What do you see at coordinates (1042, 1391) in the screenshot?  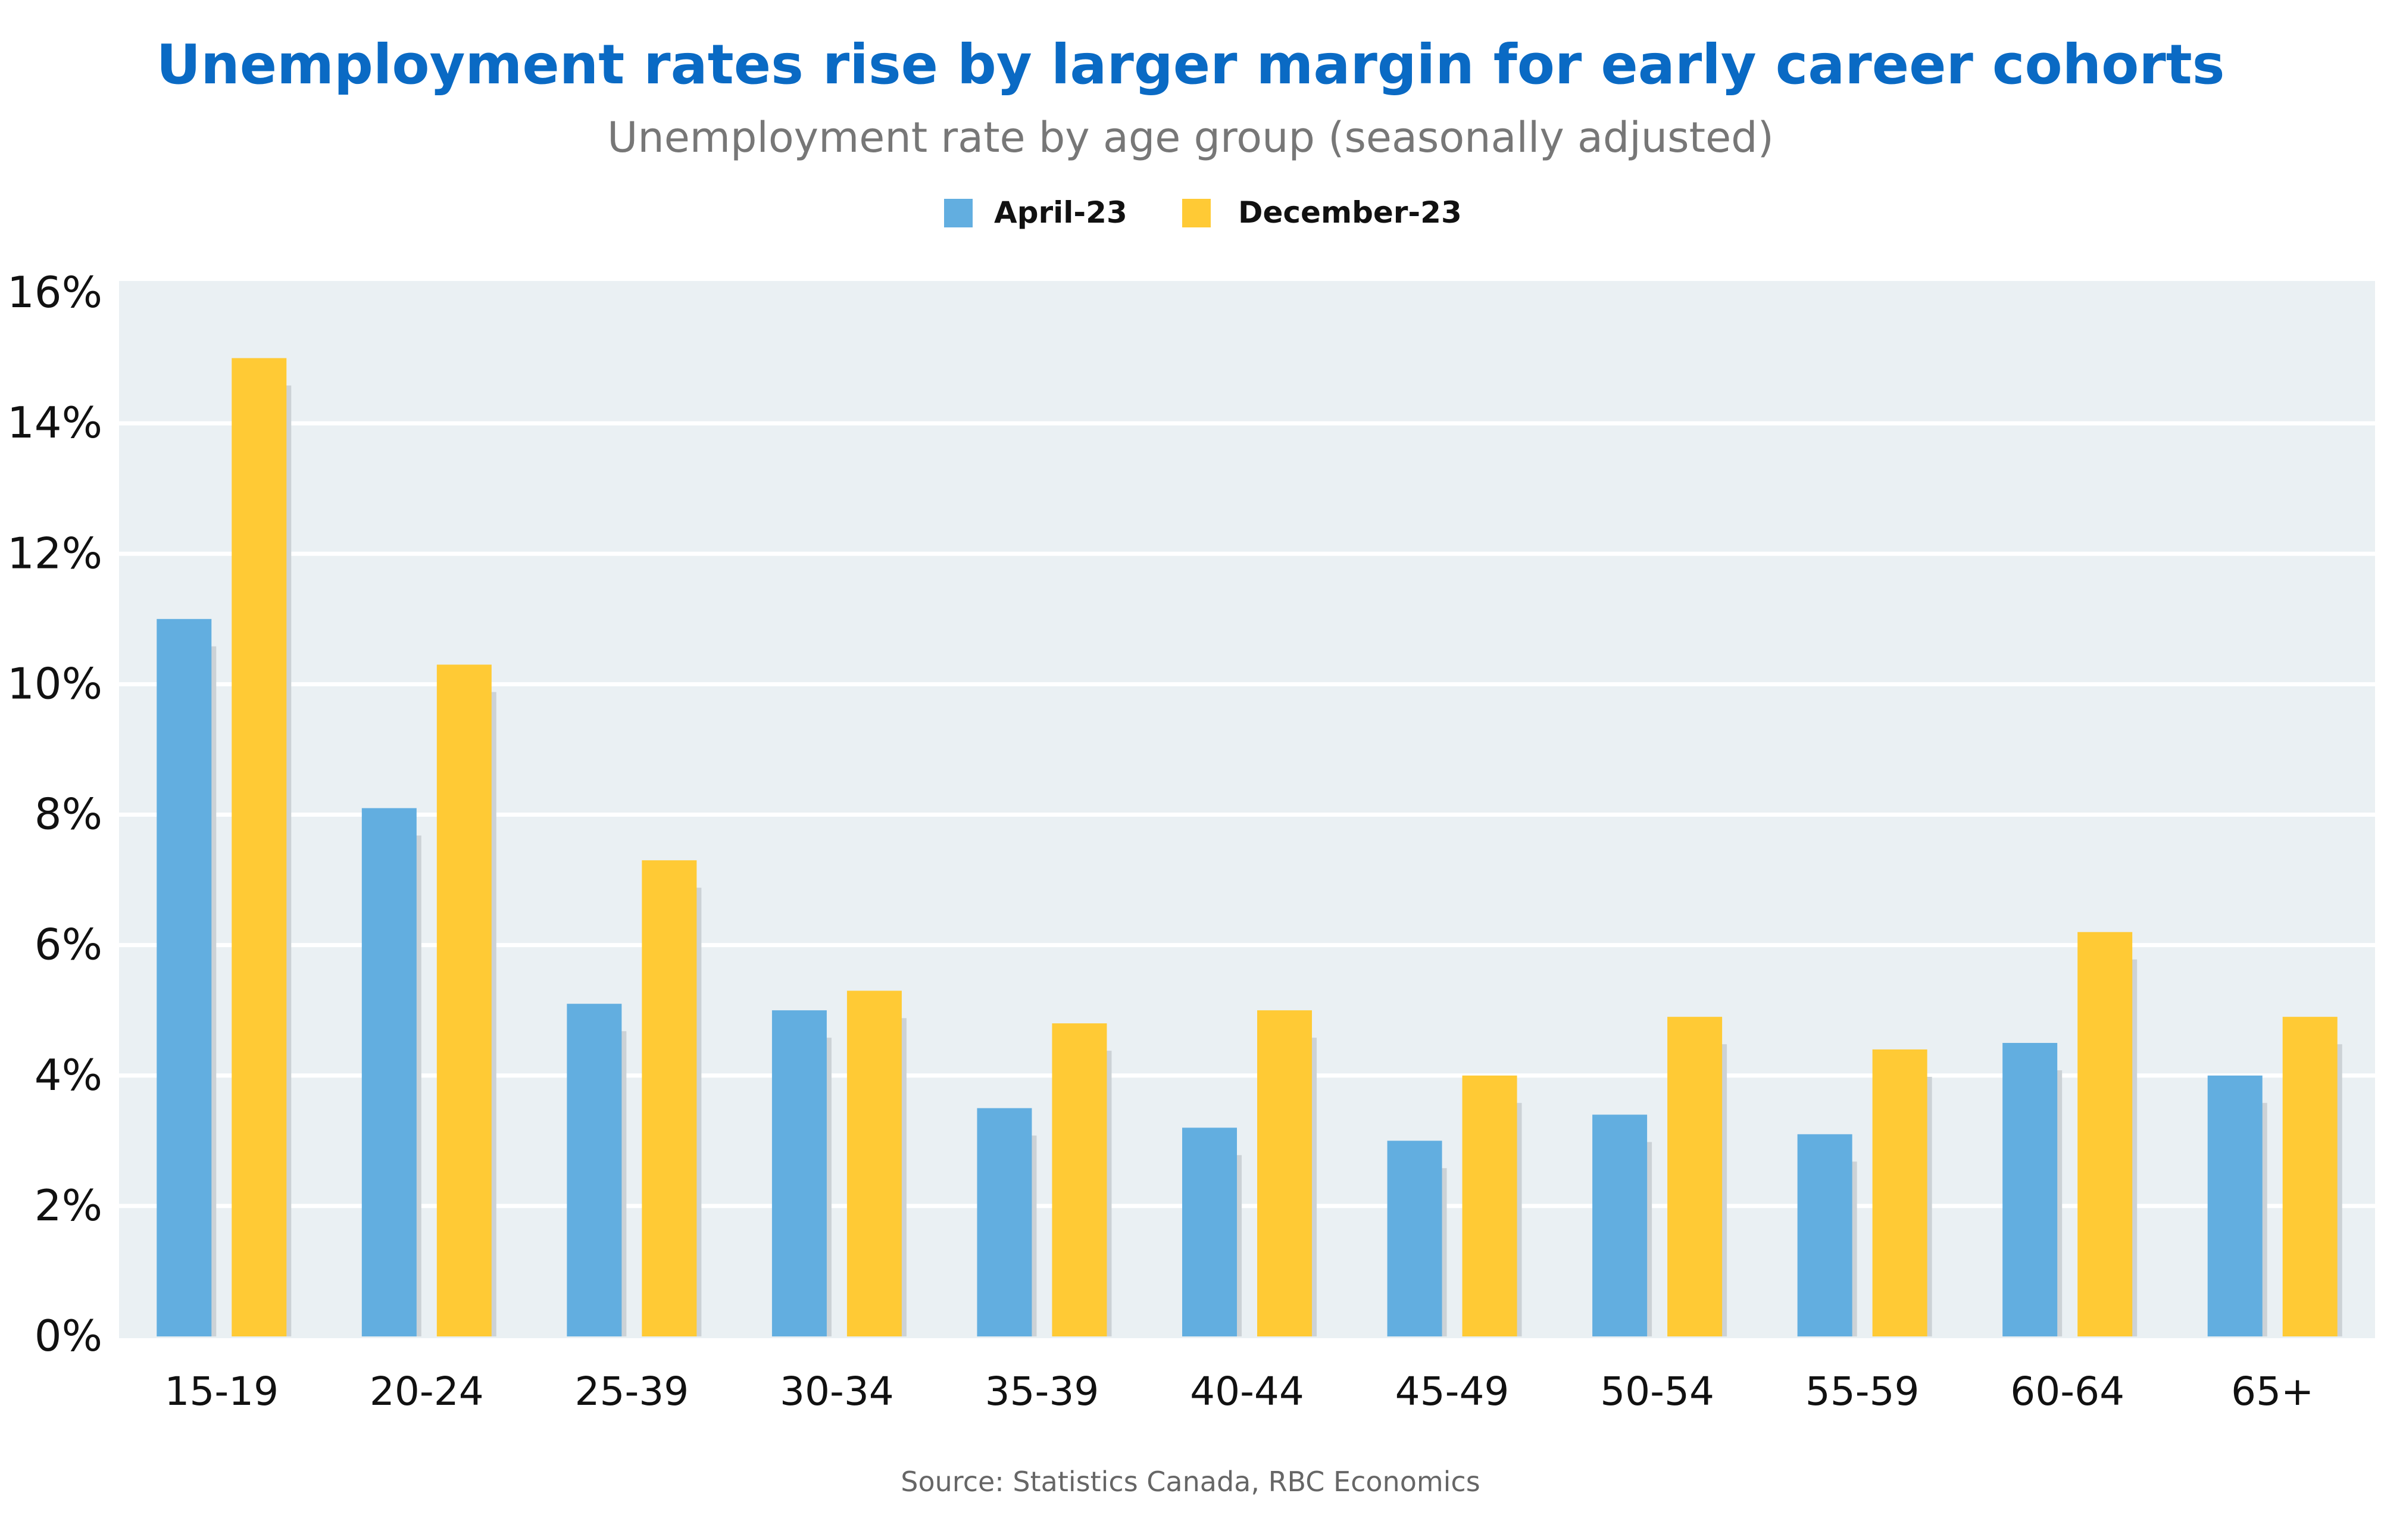 I see `x-tick-label: 35-39` at bounding box center [1042, 1391].